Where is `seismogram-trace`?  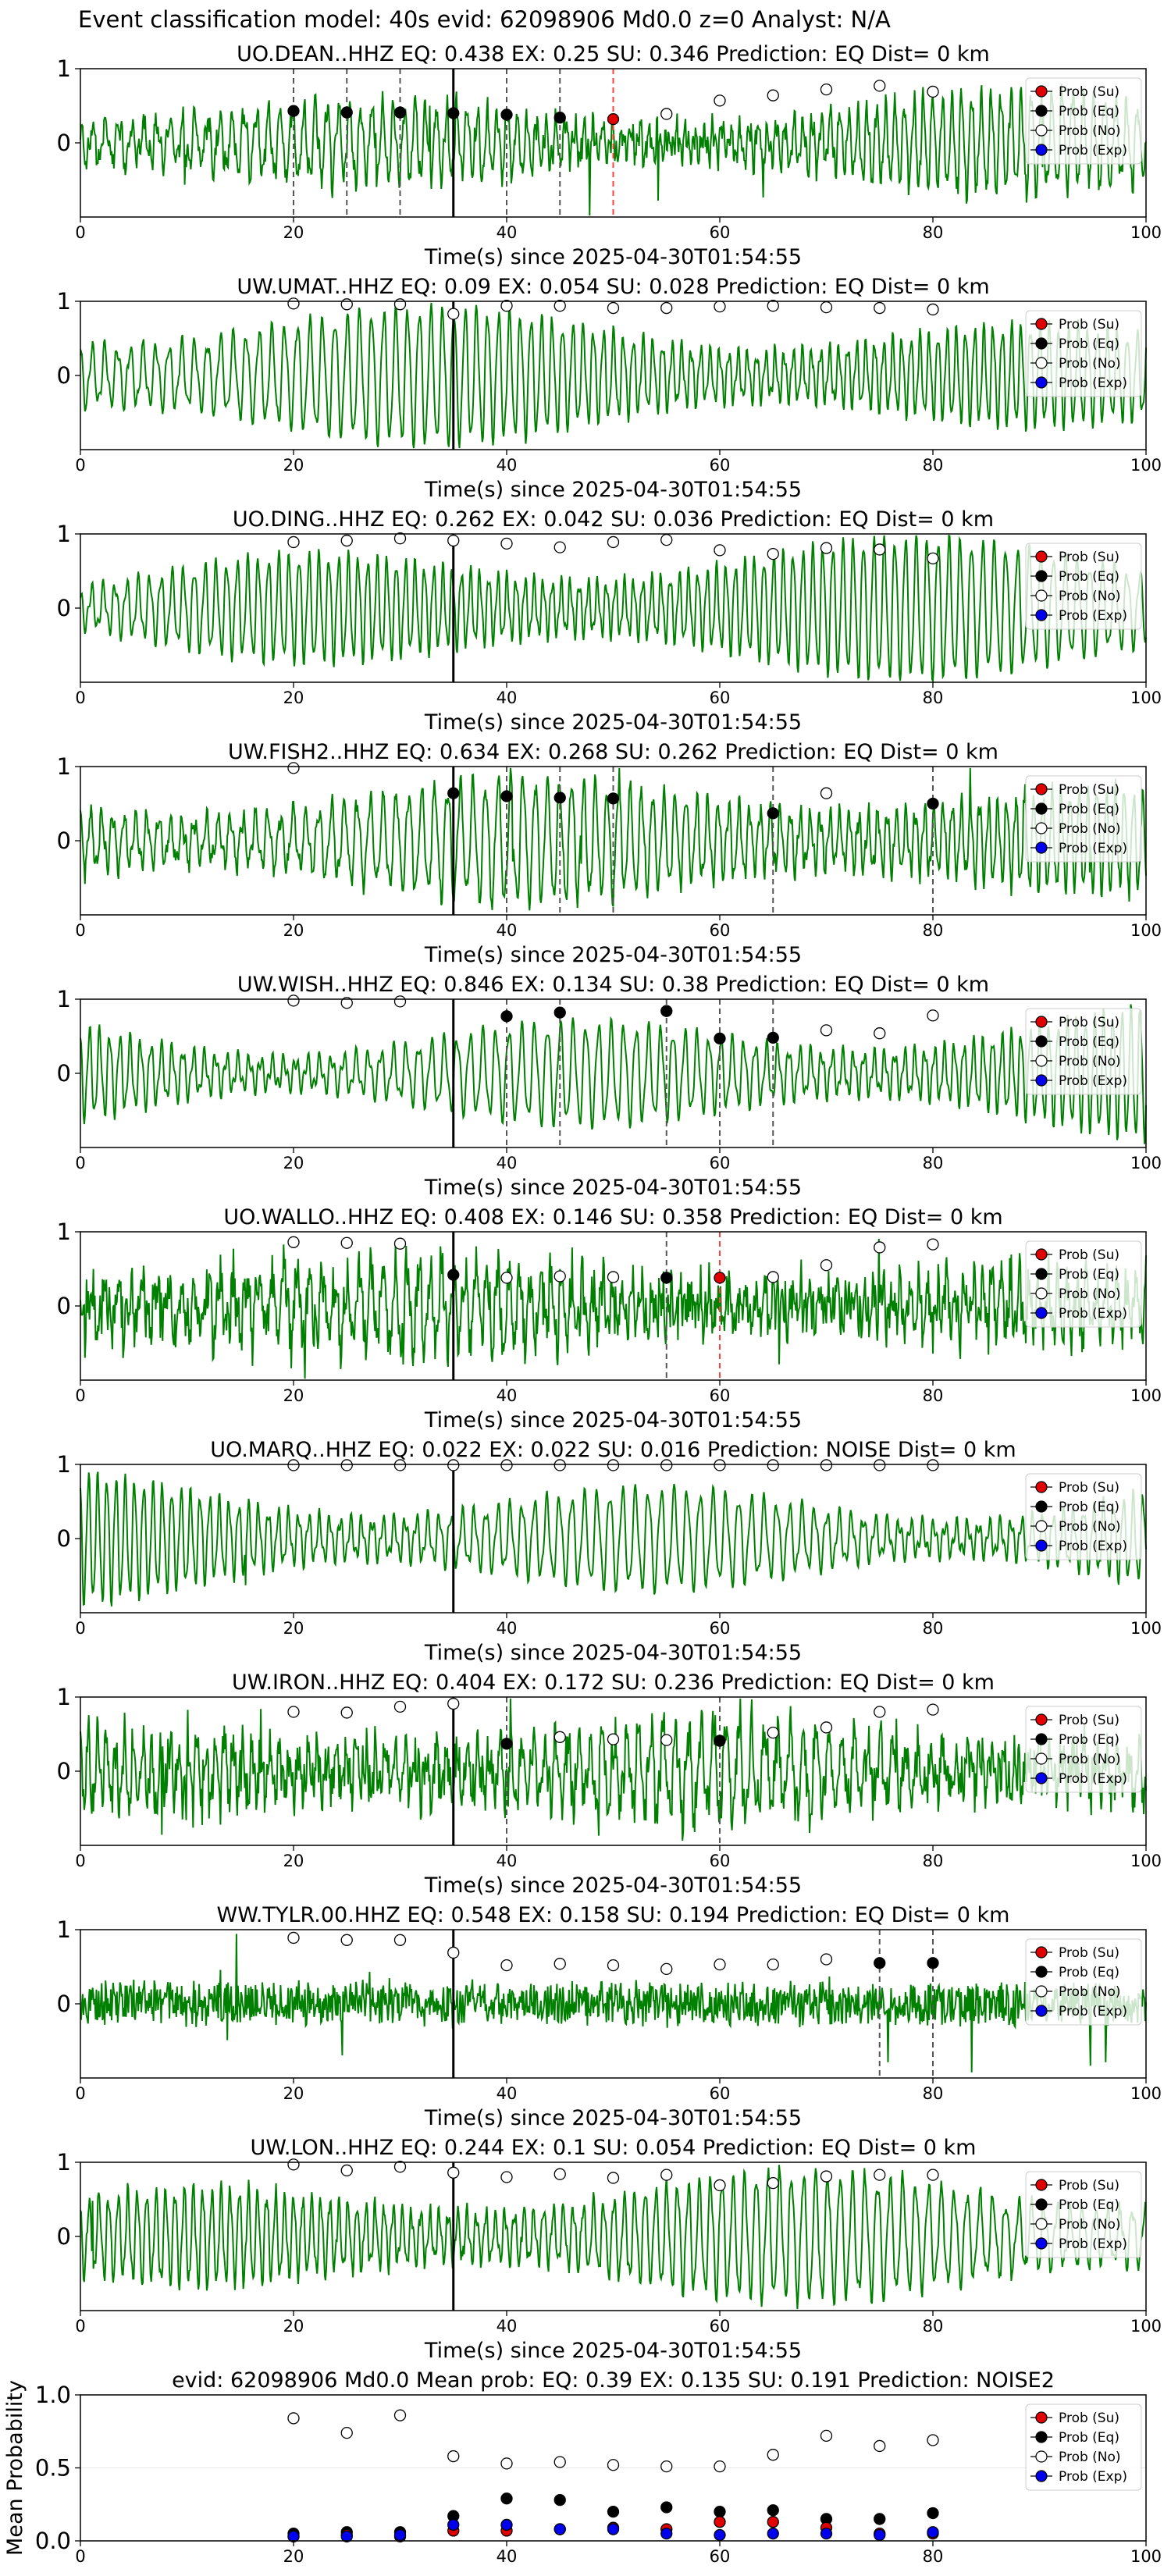 seismogram-trace is located at coordinates (613, 2237).